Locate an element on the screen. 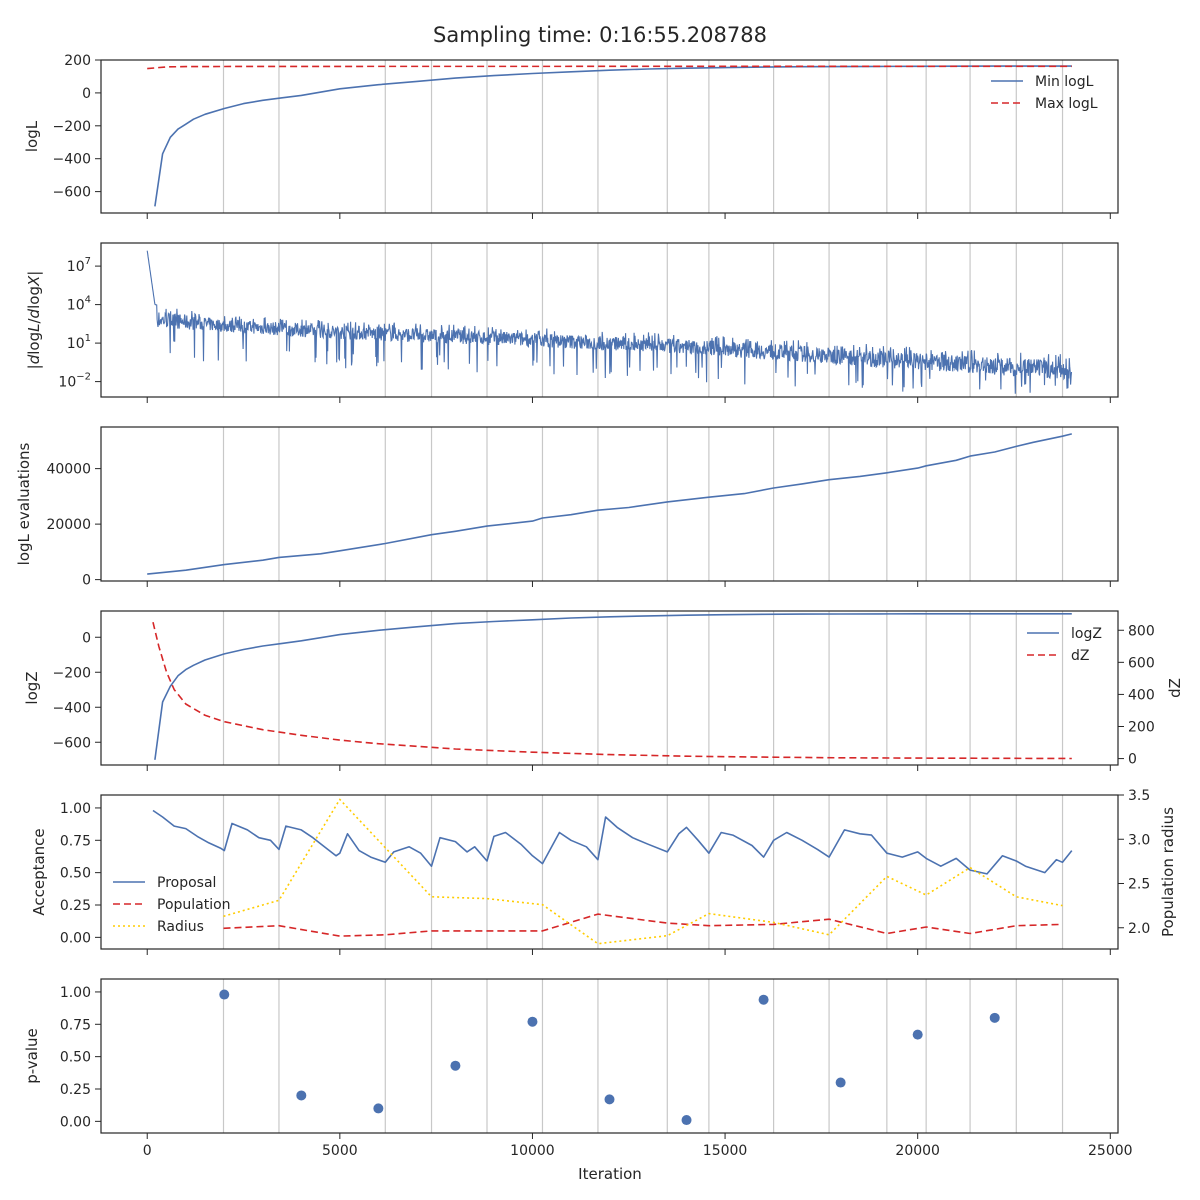 This screenshot has height=1200, width=1200. y-axis-label: |dlogL/dlogX| is located at coordinates (34, 320).